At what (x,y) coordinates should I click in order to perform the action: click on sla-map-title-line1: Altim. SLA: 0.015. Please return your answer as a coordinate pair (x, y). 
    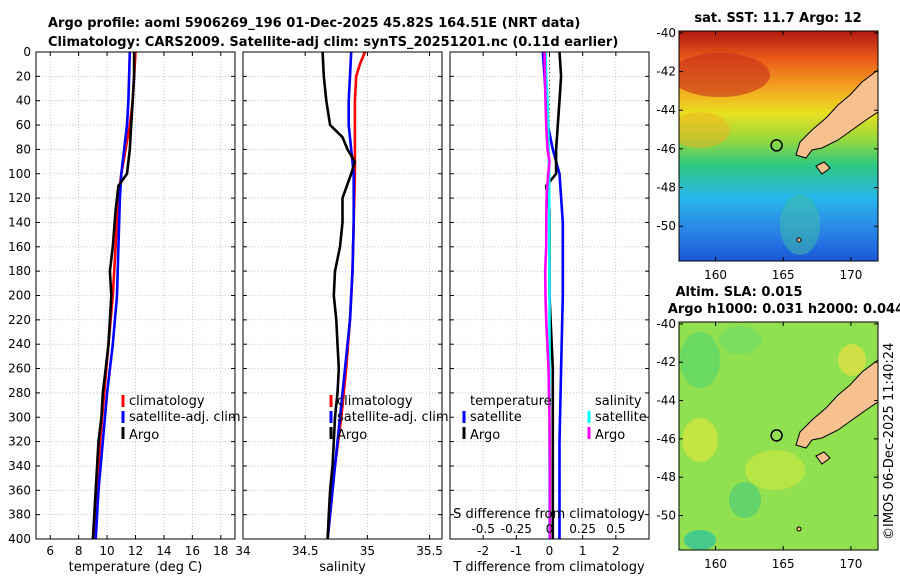
    Looking at the image, I should click on (739, 292).